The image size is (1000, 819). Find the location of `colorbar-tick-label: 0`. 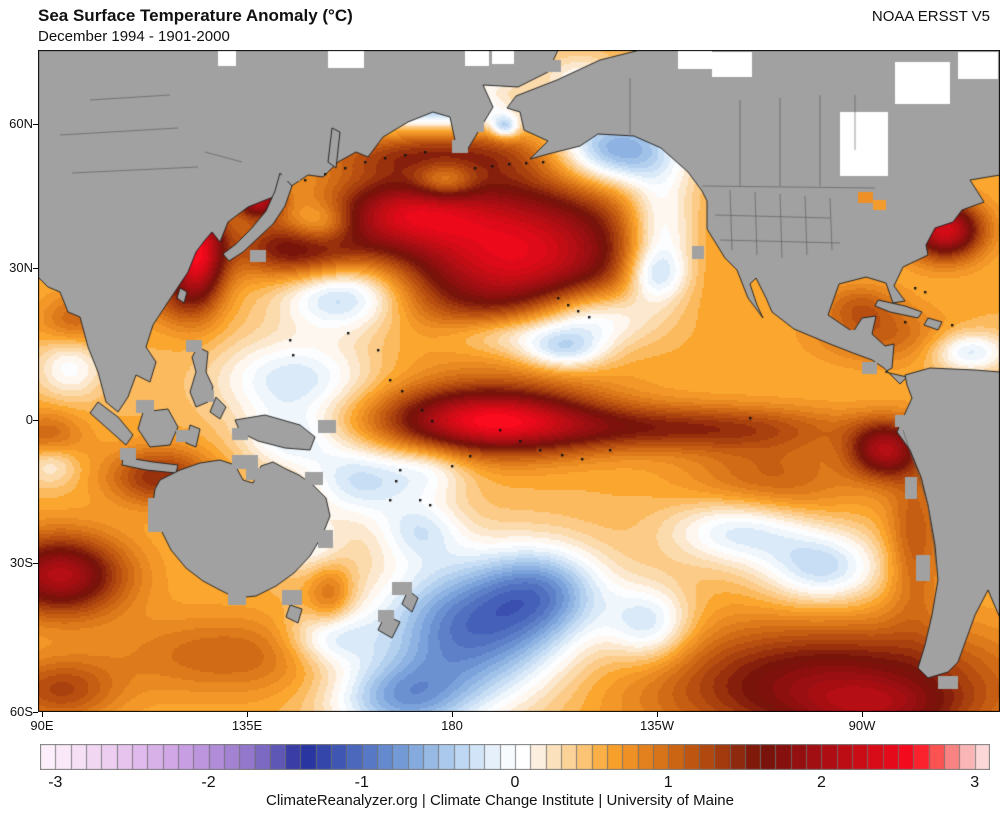

colorbar-tick-label: 0 is located at coordinates (515, 782).